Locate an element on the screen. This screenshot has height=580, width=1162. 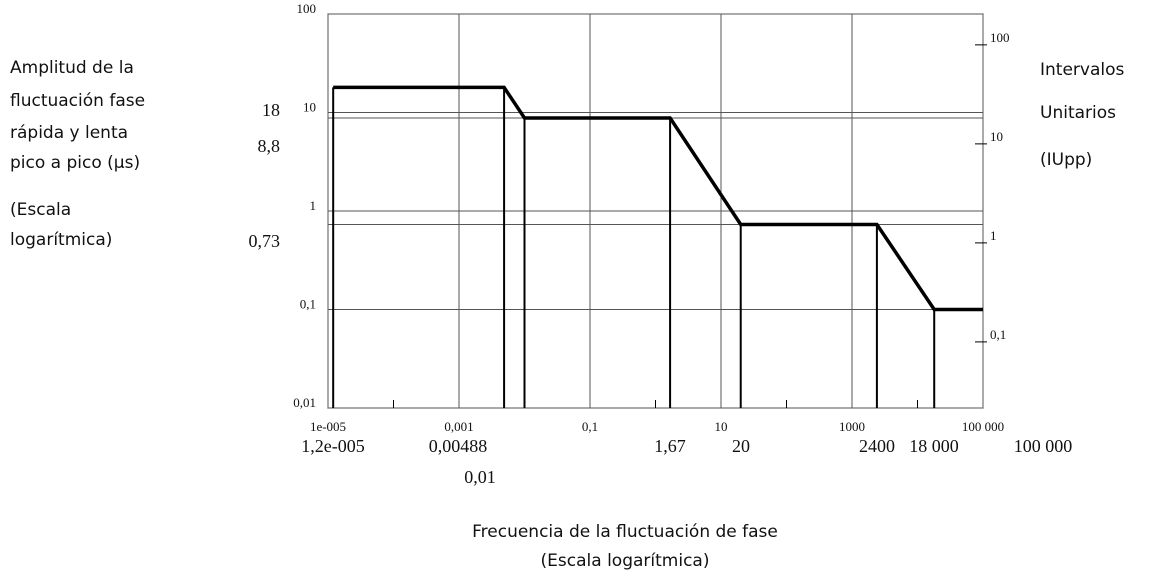
x-label: (Escala logarítmica) is located at coordinates (625, 561).